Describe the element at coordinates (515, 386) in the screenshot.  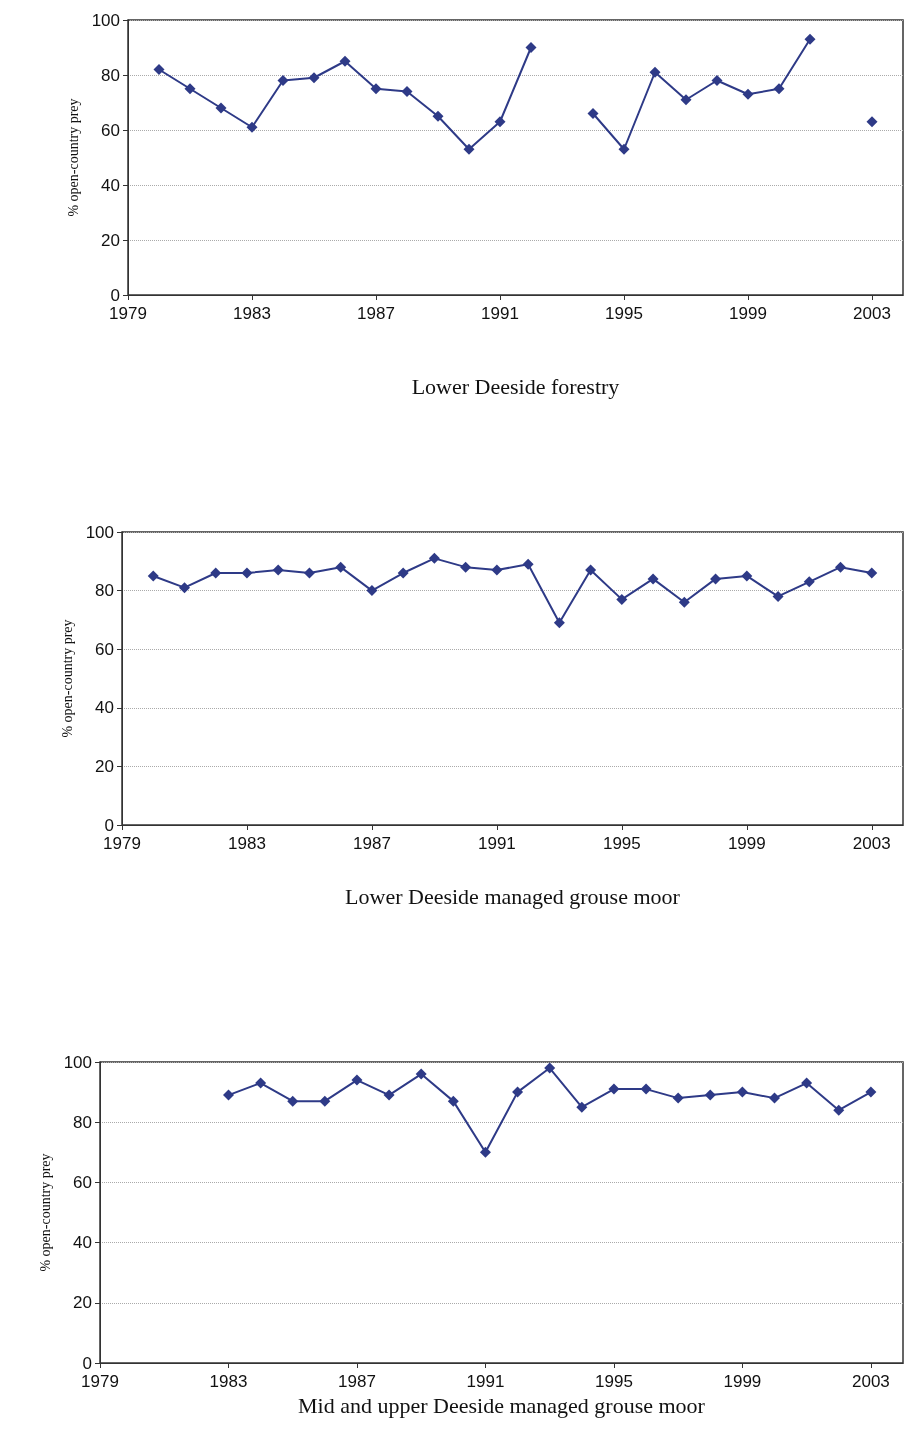
I see `x-axis-title: Lower Deeside forestry` at that location.